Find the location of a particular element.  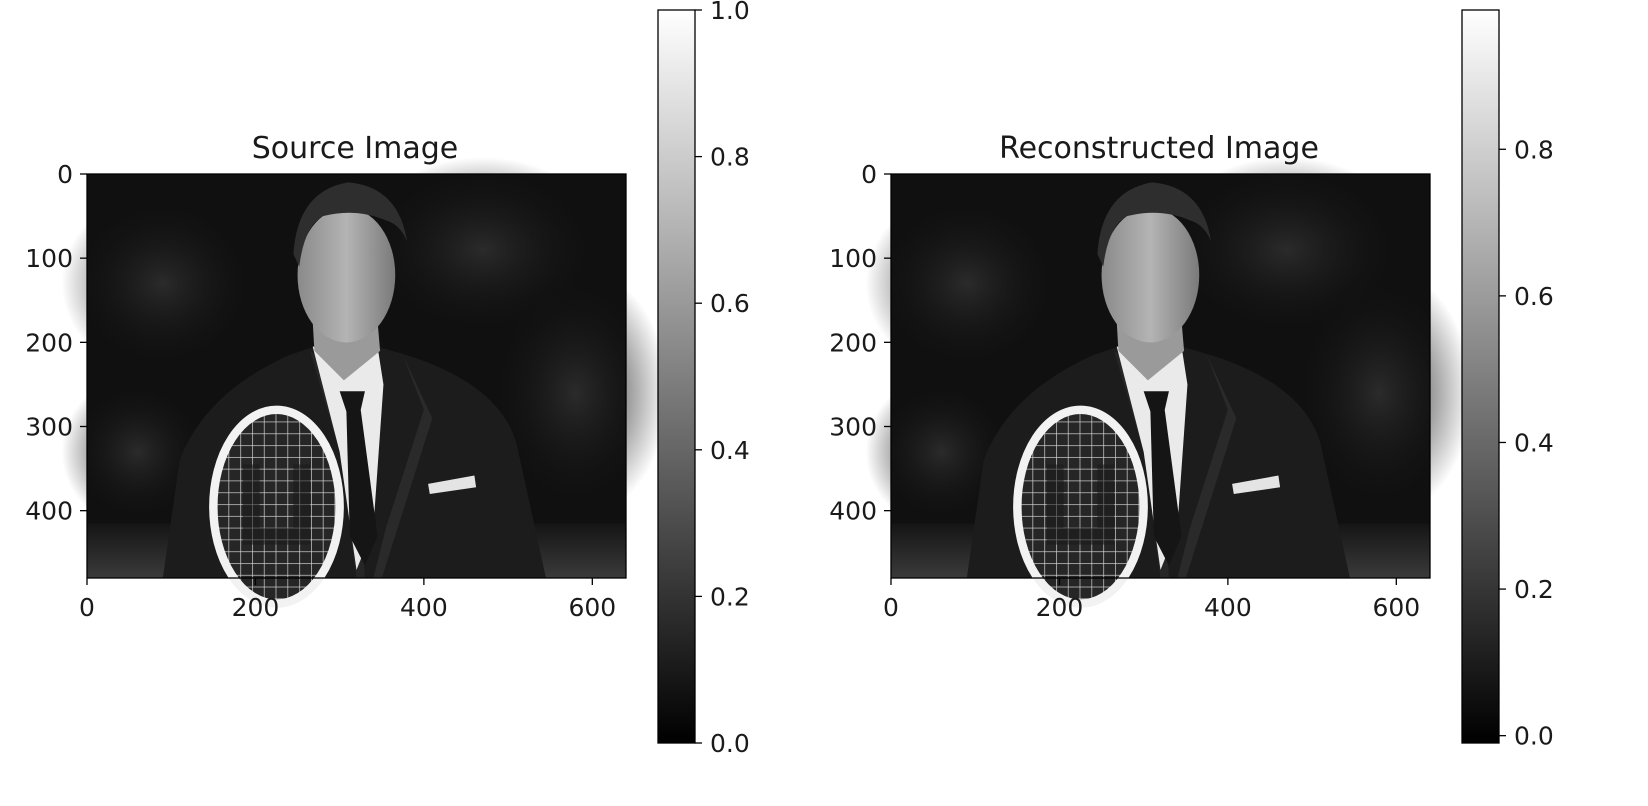

reconstructed-colorbar: 0.0 0.2 0.4 0.6 0.8 is located at coordinates (1507, 380).